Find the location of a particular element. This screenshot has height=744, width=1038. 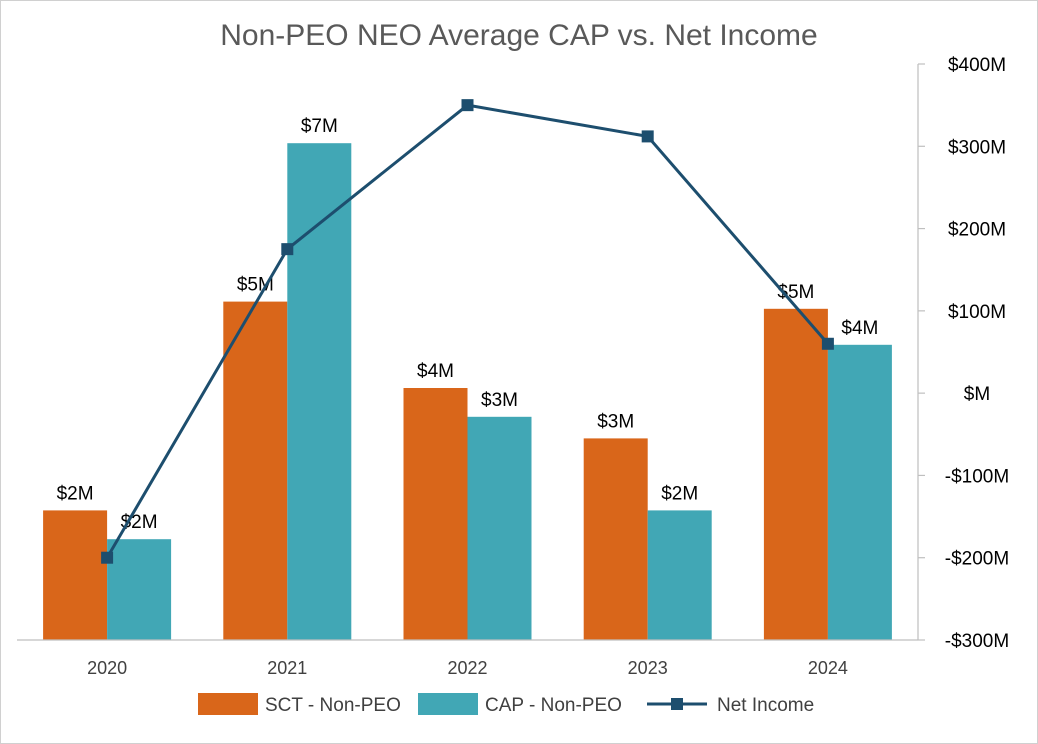

chart-title: Non-PEO NEO Average CAP vs. Net Income is located at coordinates (519, 35).